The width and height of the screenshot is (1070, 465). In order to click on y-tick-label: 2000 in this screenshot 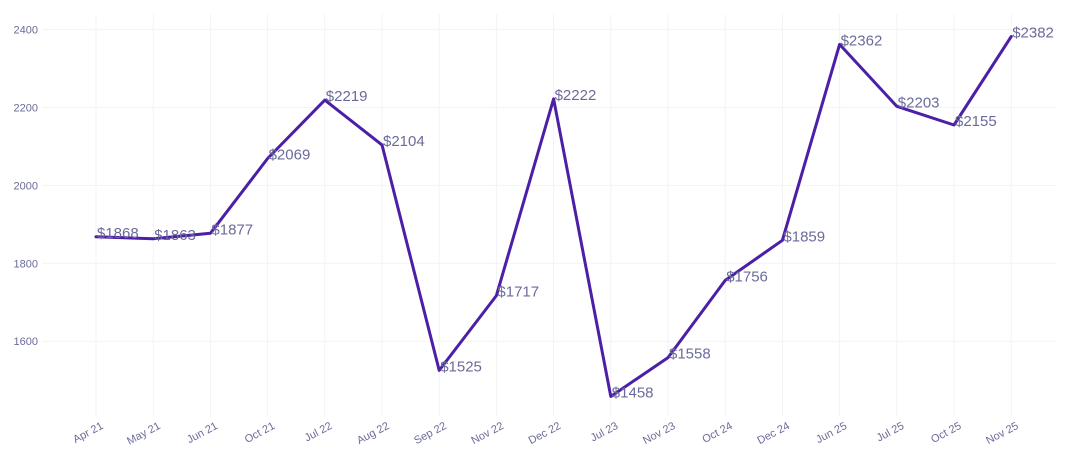, I will do `click(26, 186)`.